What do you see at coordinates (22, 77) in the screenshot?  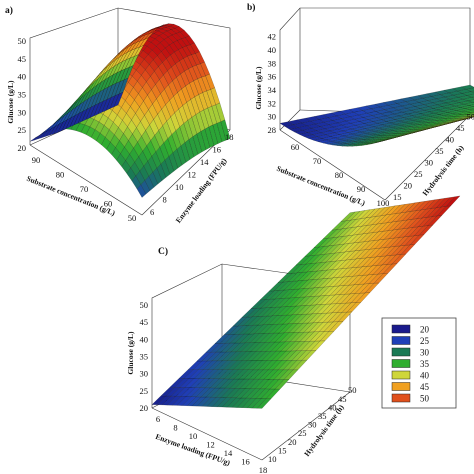 I see `panel-a-z-tick-label: 40` at bounding box center [22, 77].